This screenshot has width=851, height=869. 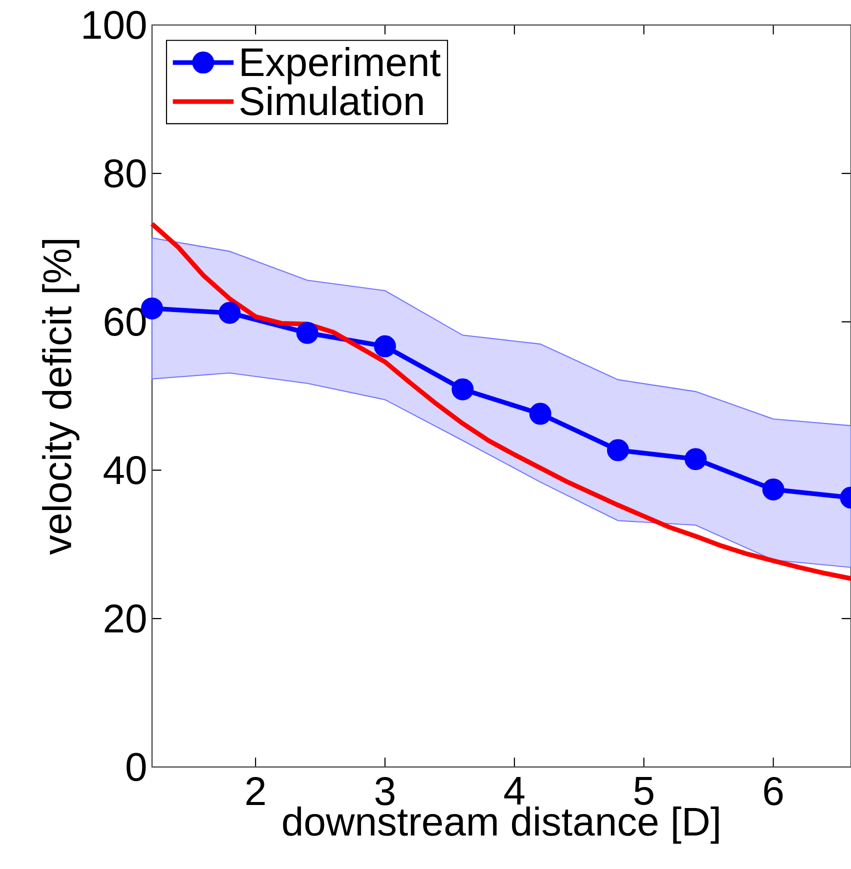 What do you see at coordinates (136, 767) in the screenshot?
I see `y-tick-label: 0` at bounding box center [136, 767].